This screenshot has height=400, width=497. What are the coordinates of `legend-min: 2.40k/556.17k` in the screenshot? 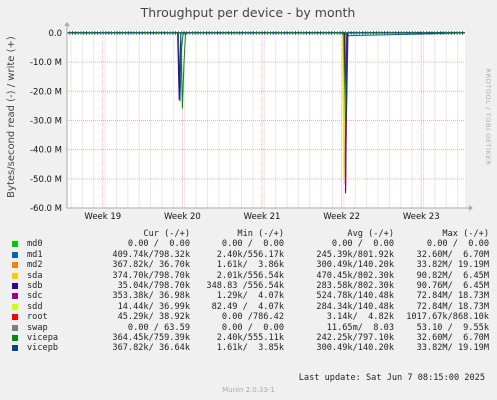 It's located at (250, 254).